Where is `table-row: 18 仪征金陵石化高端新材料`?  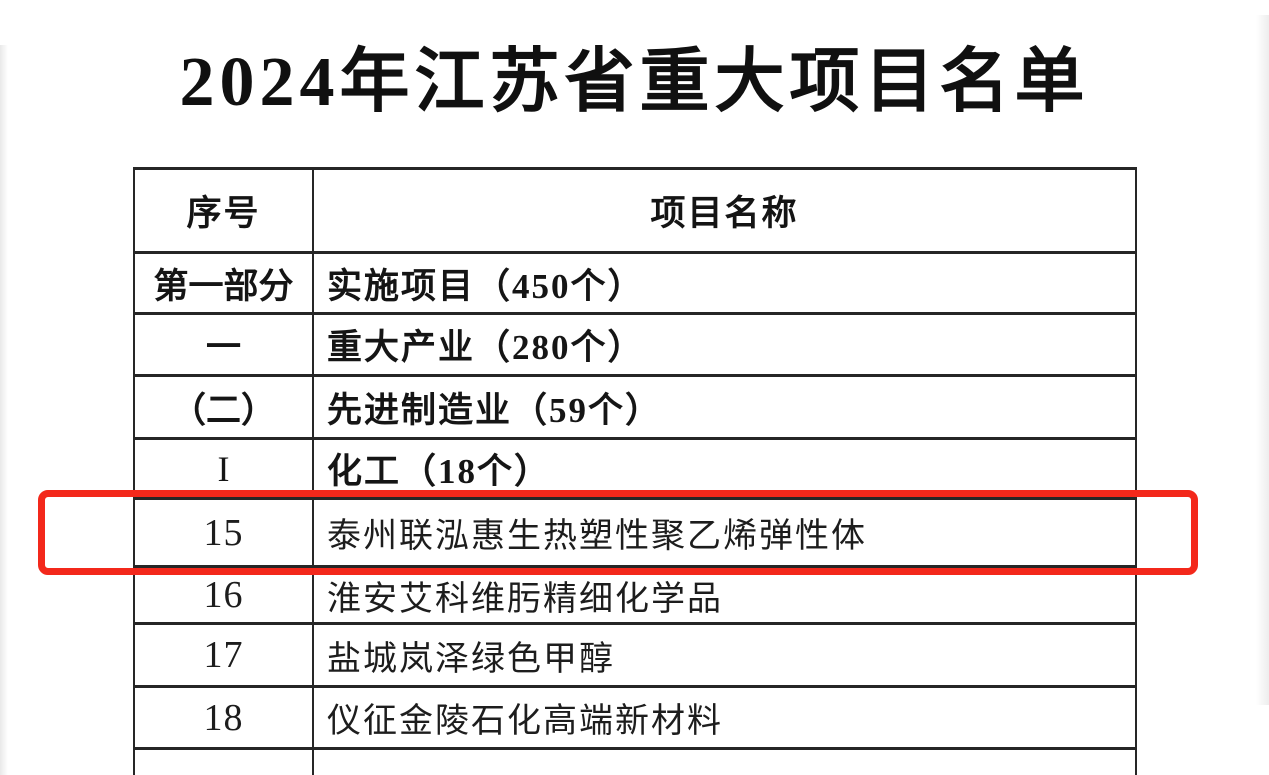 table-row: 18 仪征金陵石化高端新材料 is located at coordinates (635, 717).